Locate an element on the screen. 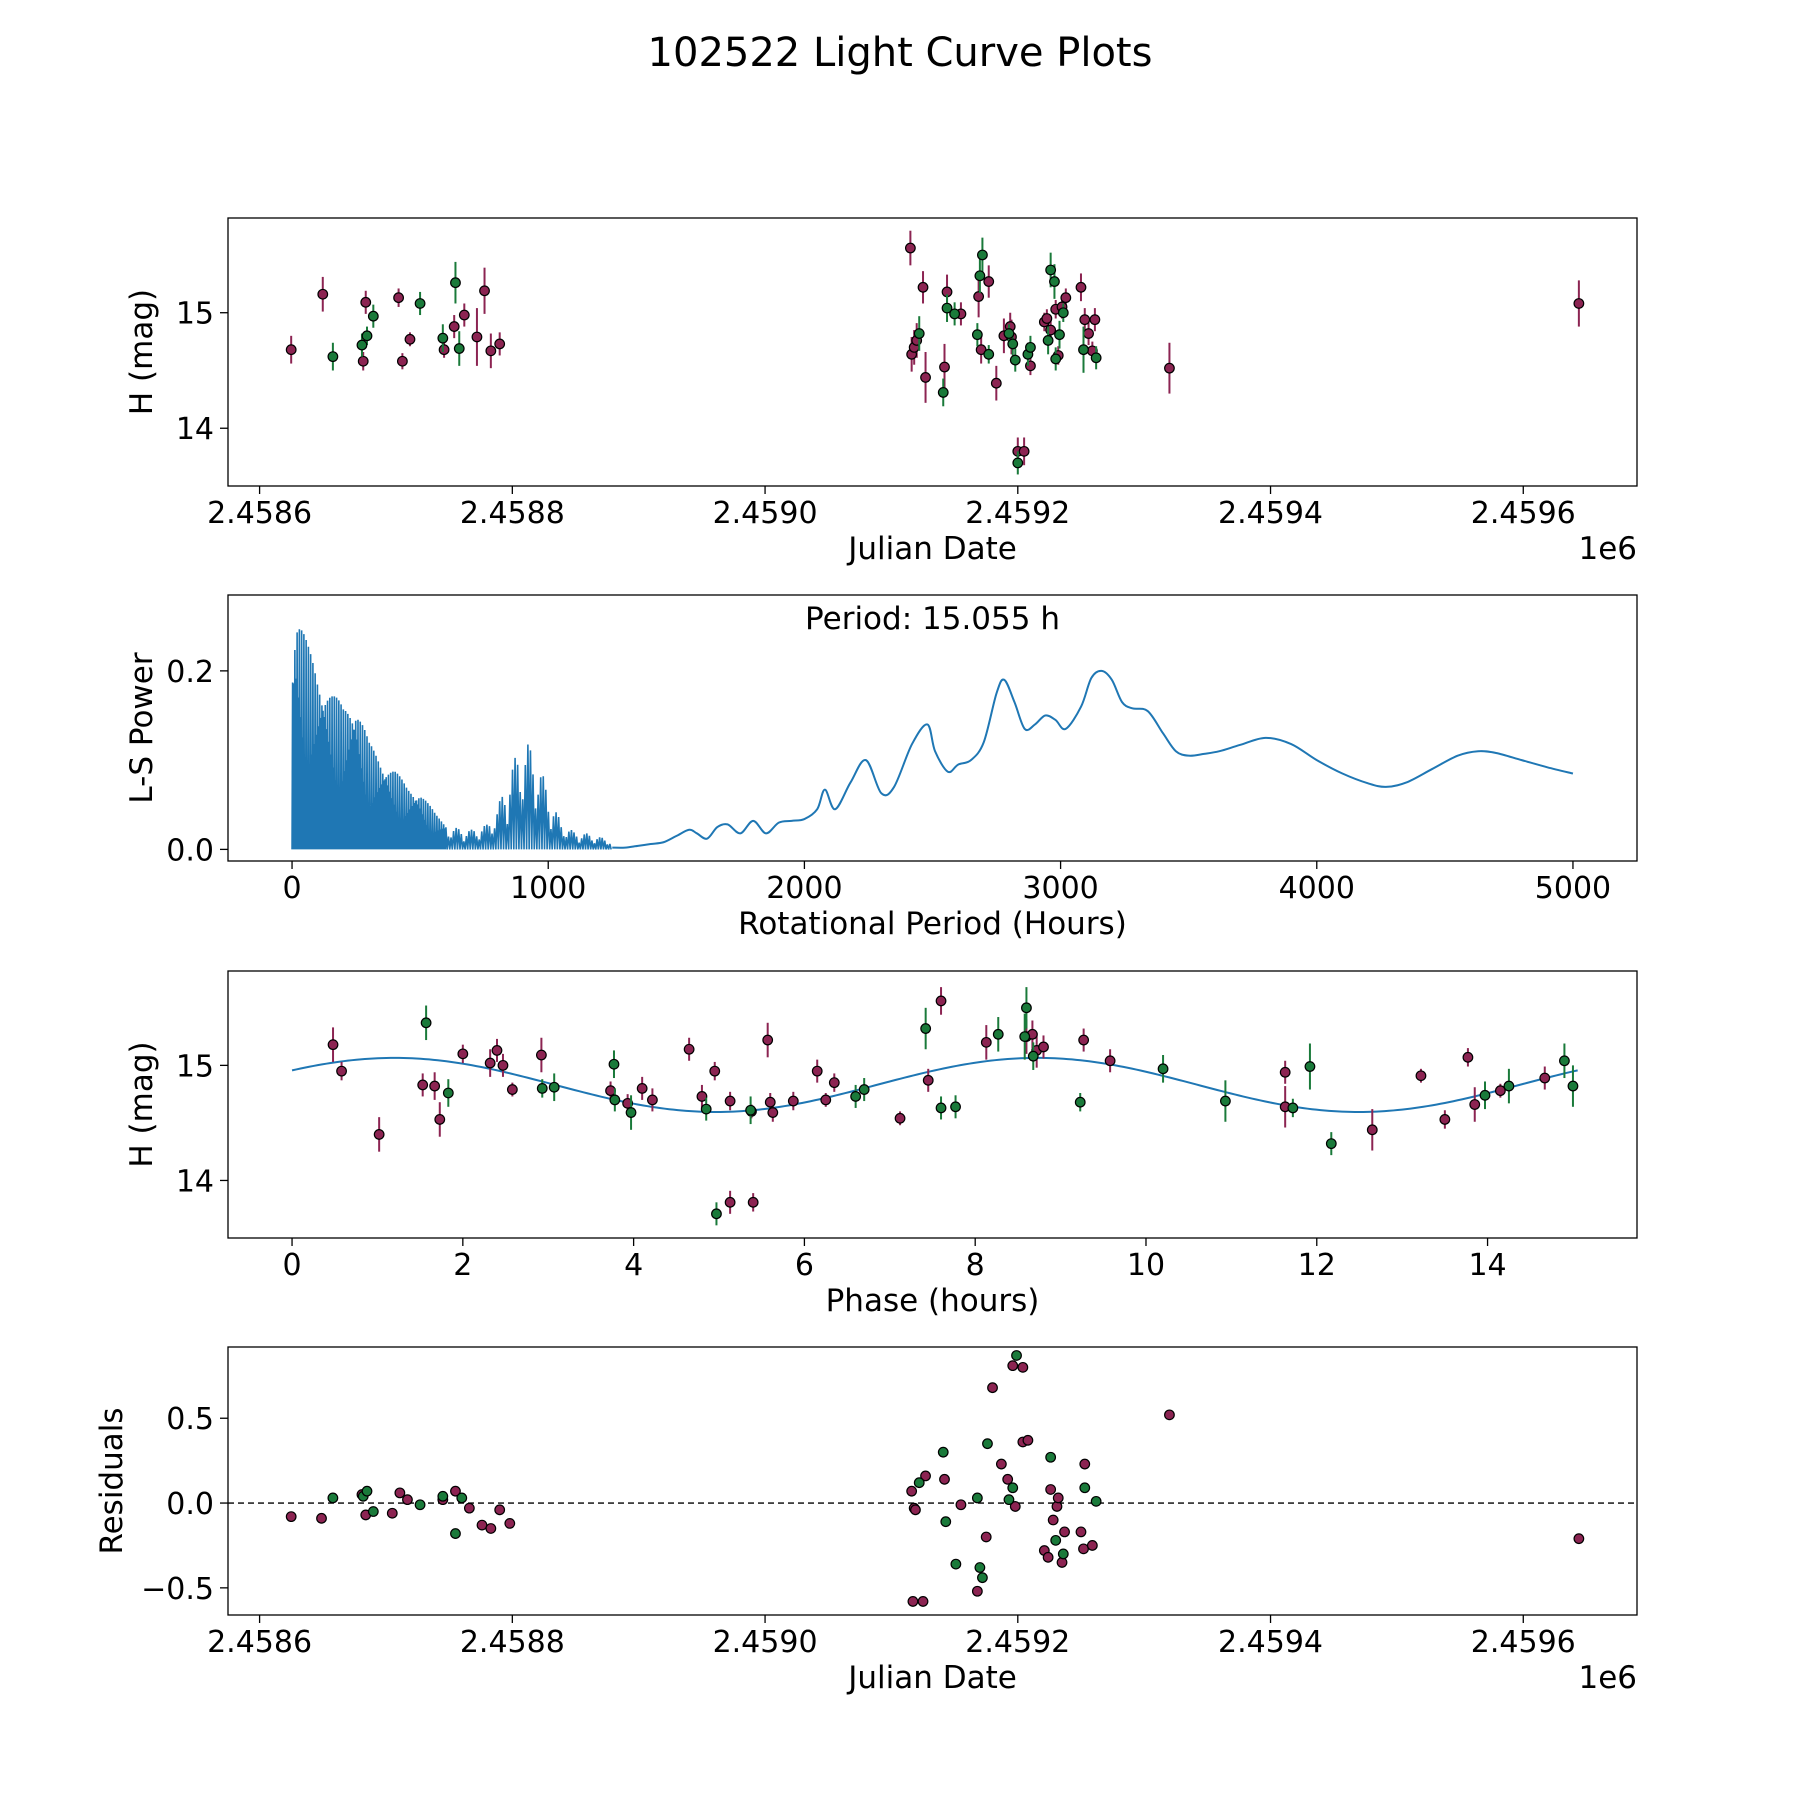 Image resolution: width=1800 pixels, height=1800 pixels. x-axis-label: Julian Date is located at coordinates (931, 549).